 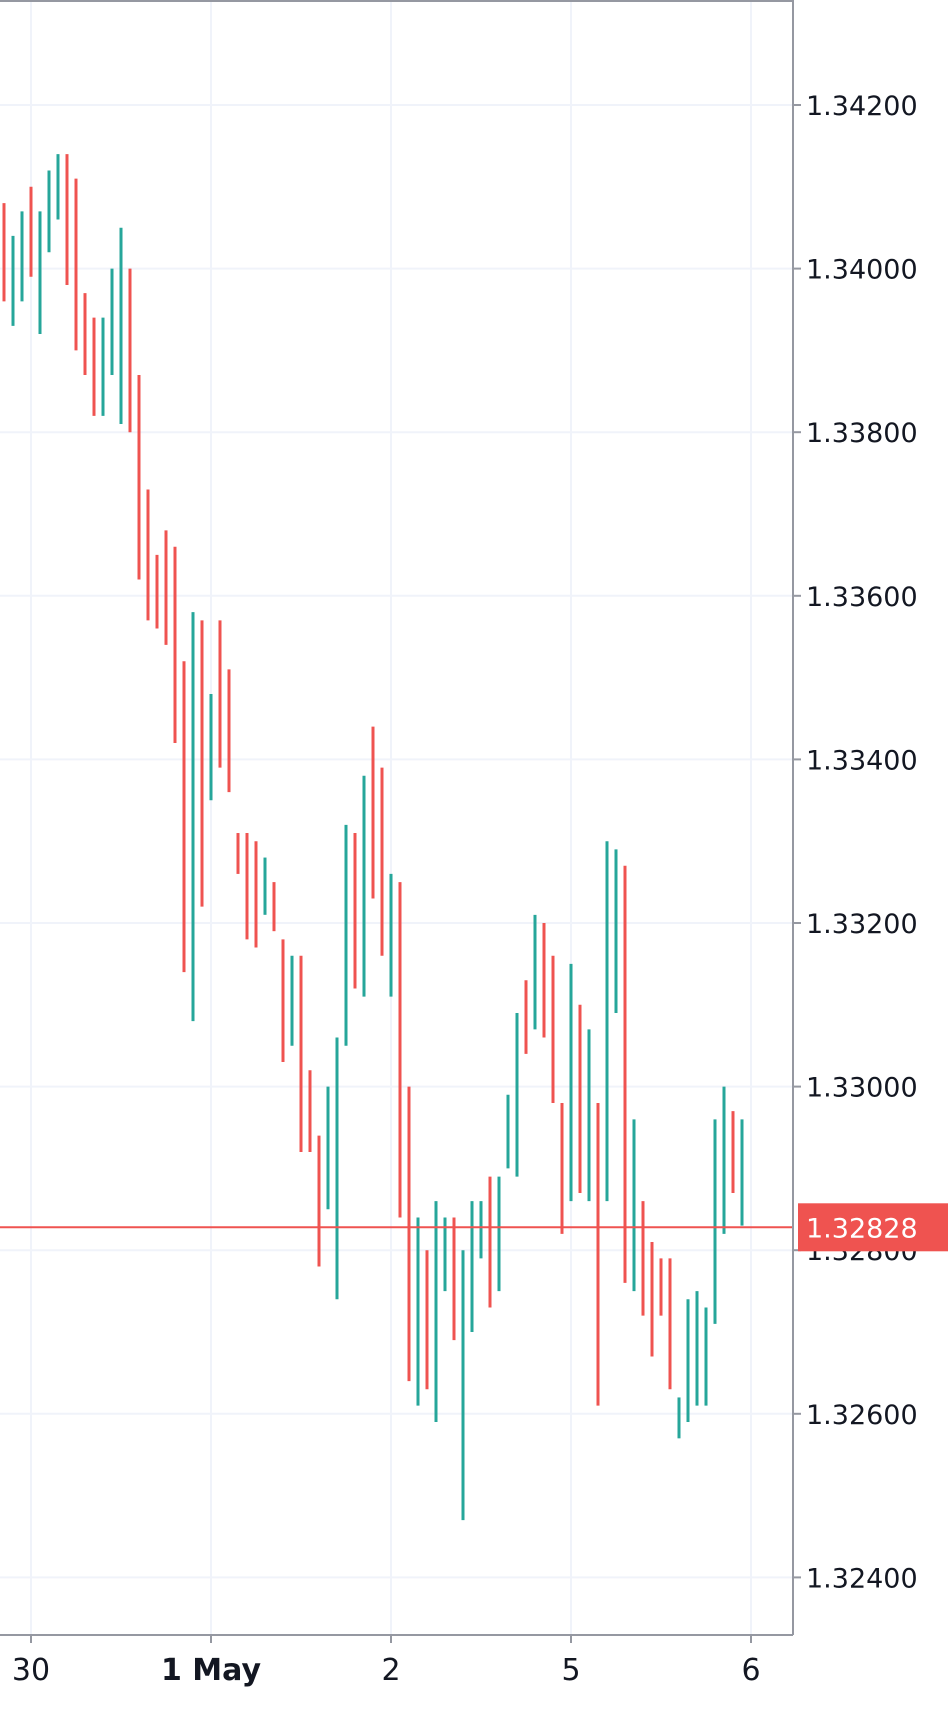 I want to click on price-tick-label: 1.33800, so click(x=862, y=433).